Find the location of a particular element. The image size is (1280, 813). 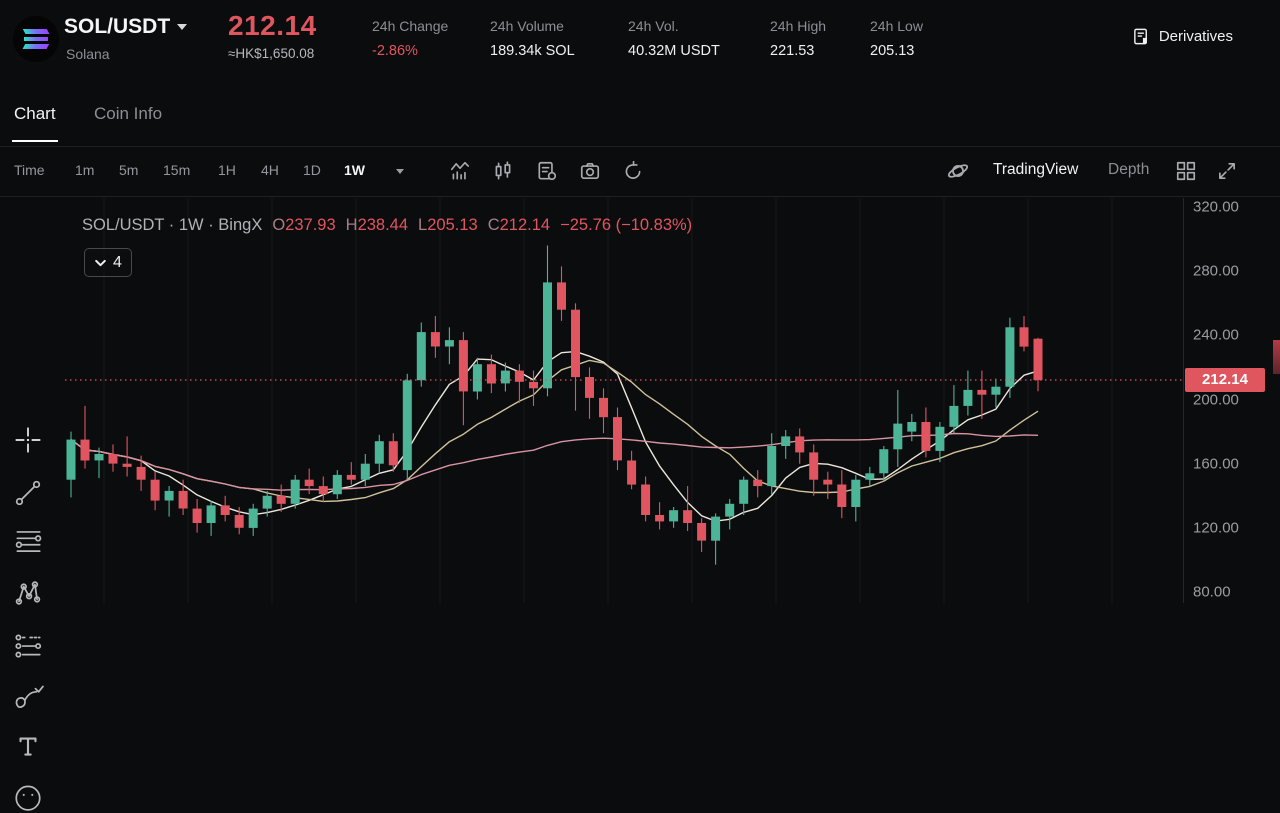

legend-l-label: L is located at coordinates (423, 225).